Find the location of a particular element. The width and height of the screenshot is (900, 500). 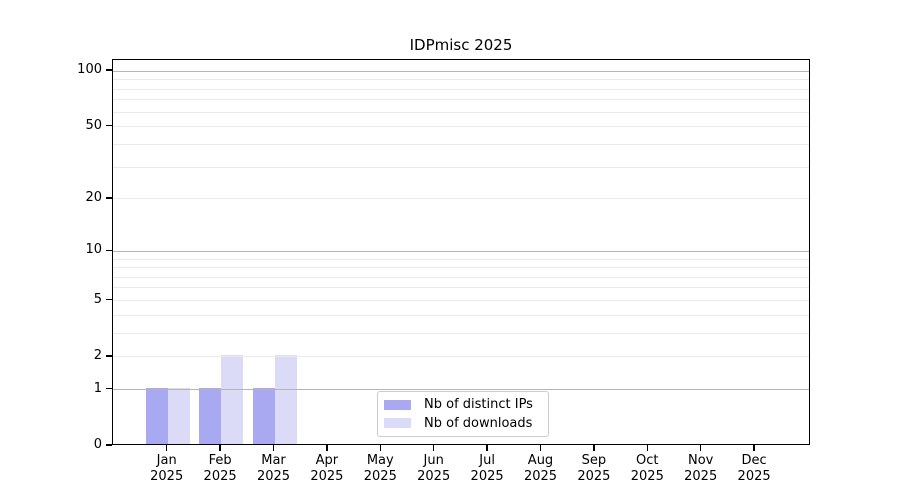

x-tick-label: Oct 2025 is located at coordinates (647, 468).